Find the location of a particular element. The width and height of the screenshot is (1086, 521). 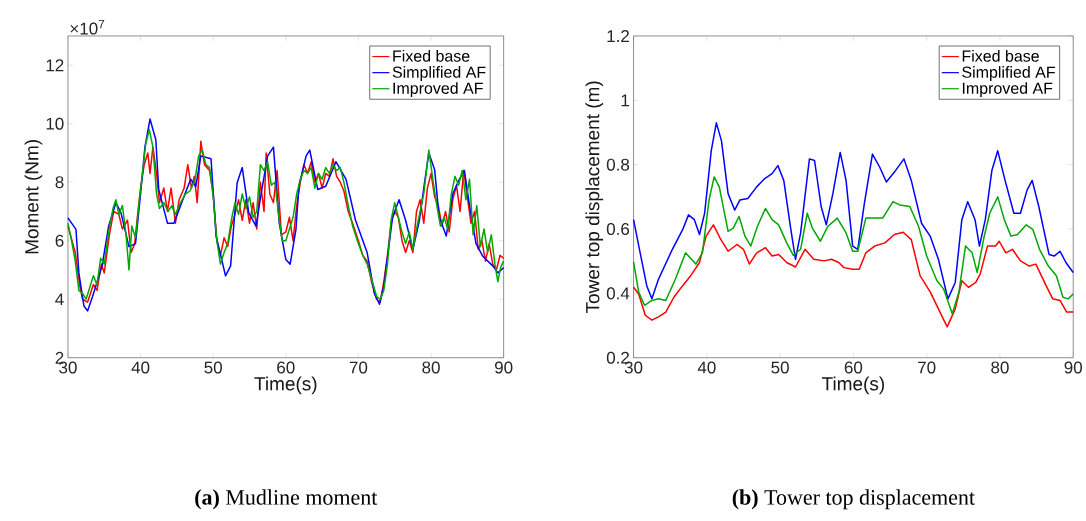

y-tick-label: 6 is located at coordinates (59, 240).